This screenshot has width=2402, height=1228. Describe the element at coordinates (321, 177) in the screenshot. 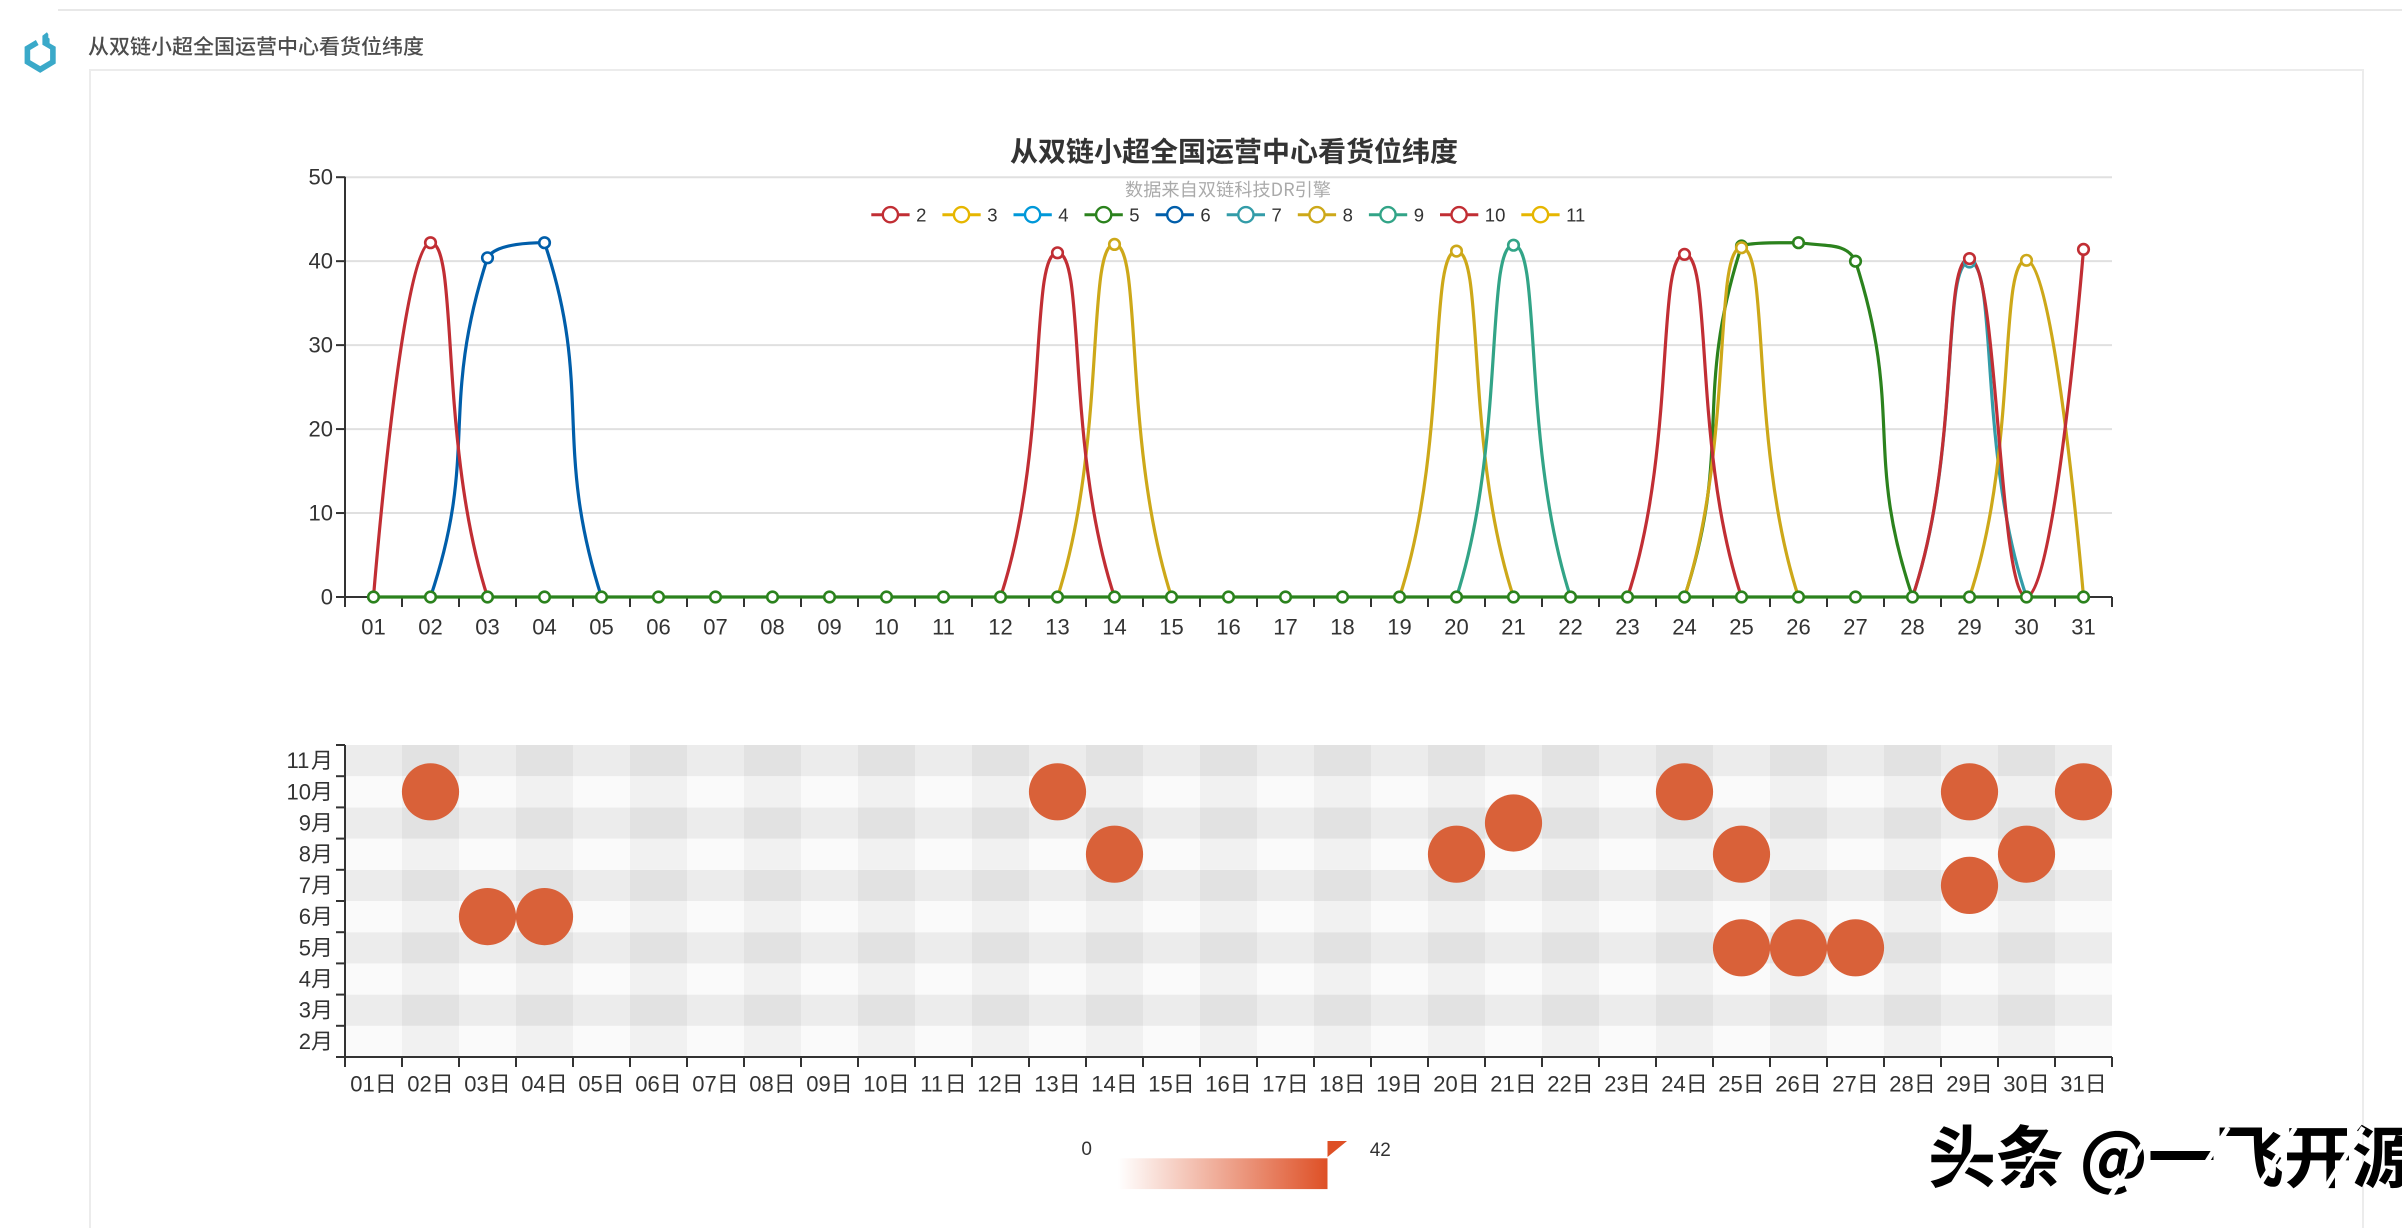

I see `svg-text: 50` at that location.